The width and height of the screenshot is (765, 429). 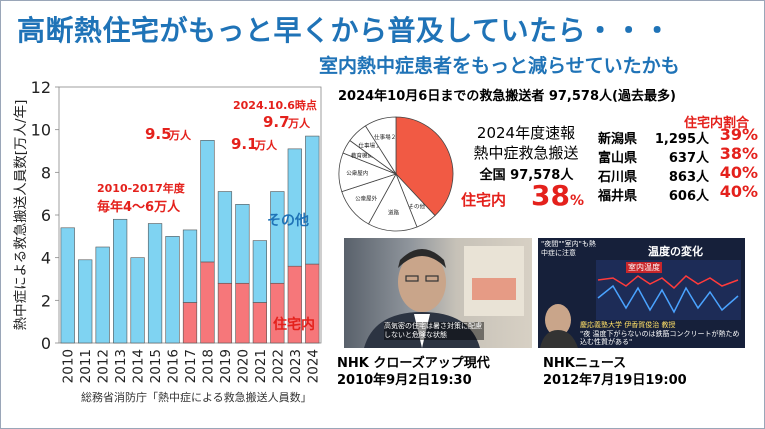 What do you see at coordinates (139, 207) in the screenshot?
I see `annotation-range-label-2: 毎年4～6万人` at bounding box center [139, 207].